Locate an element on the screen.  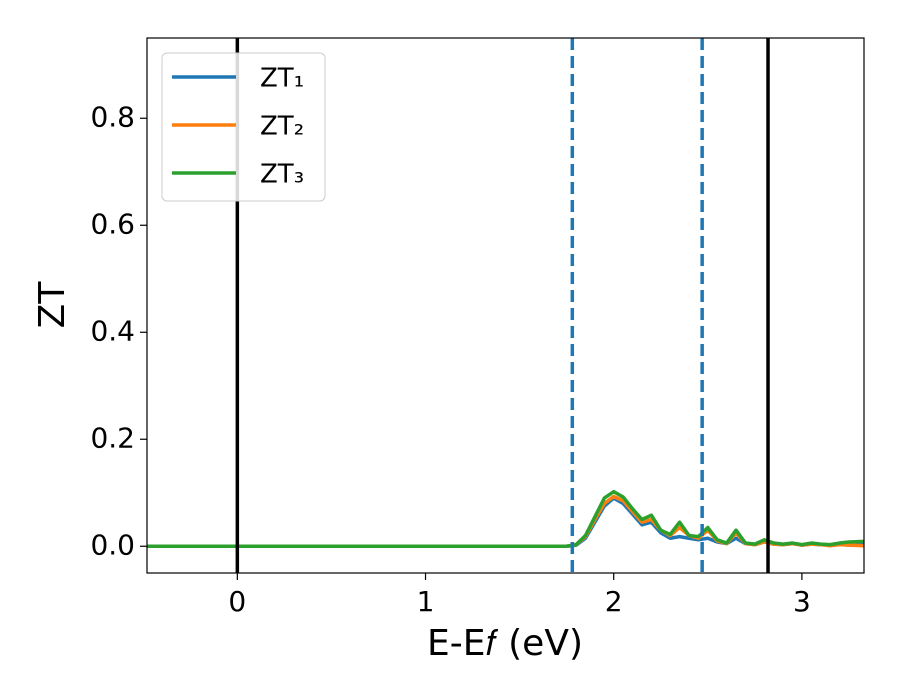
legend-box is located at coordinates (243, 127).